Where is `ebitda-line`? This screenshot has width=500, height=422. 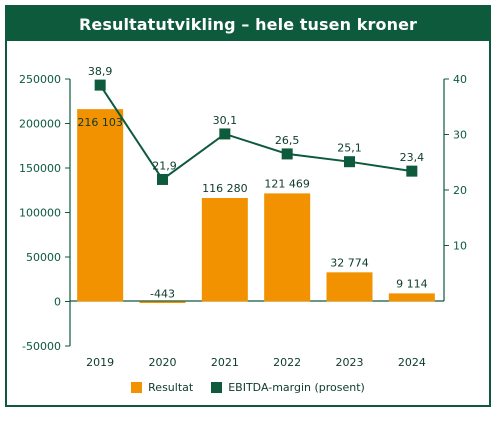 ebitda-line is located at coordinates (255, 132).